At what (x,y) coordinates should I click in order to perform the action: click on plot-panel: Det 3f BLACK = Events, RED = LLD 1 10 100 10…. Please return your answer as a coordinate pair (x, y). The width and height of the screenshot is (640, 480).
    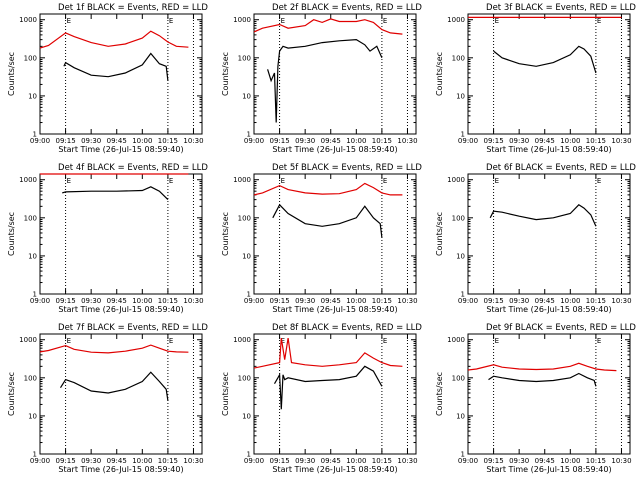
    Looking at the image, I should click on (535, 78).